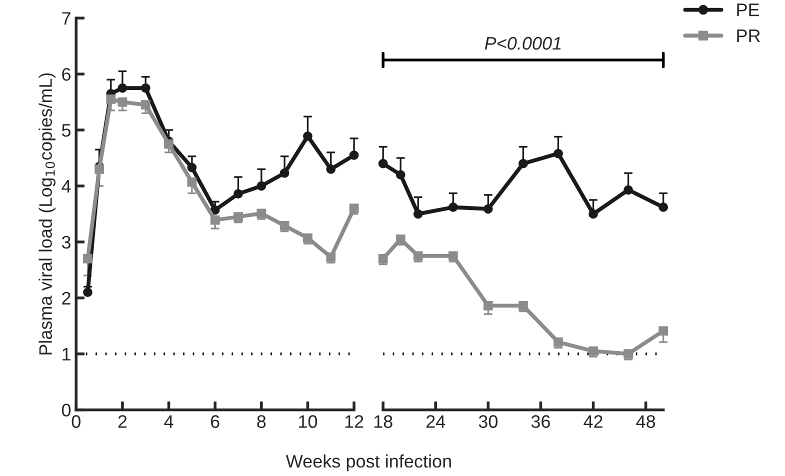  Describe the element at coordinates (215, 421) in the screenshot. I see `x-tick-label: 6` at that location.